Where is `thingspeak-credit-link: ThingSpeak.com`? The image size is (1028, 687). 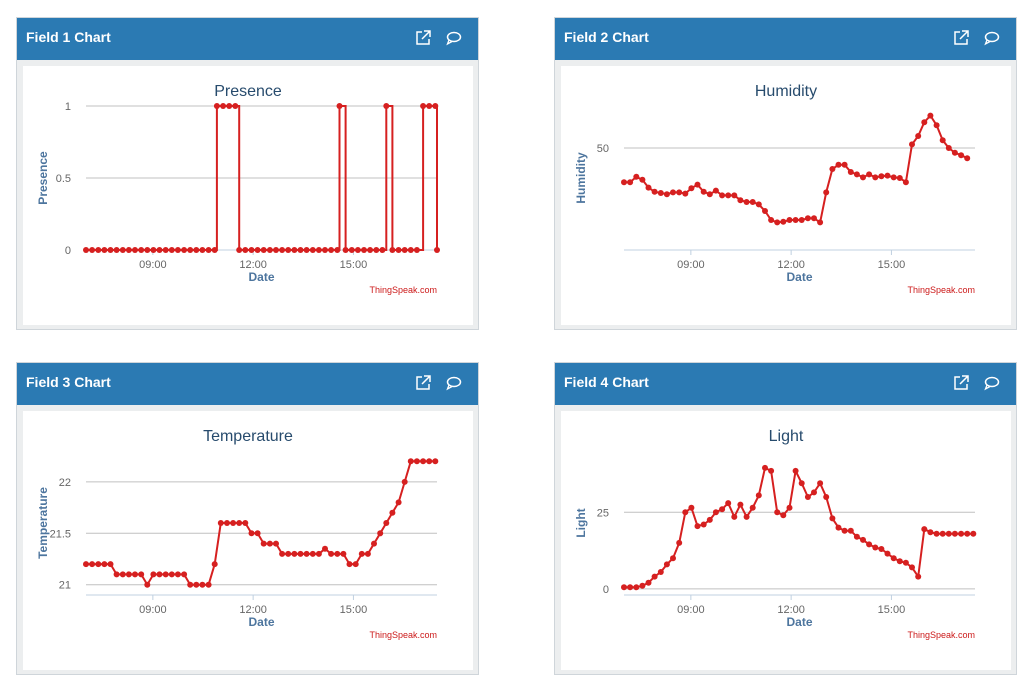 thingspeak-credit-link: ThingSpeak.com is located at coordinates (403, 290).